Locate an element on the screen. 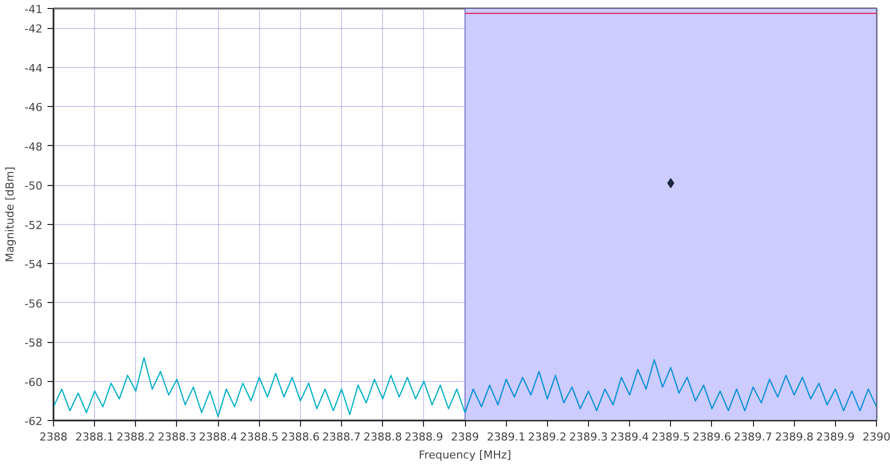 The height and width of the screenshot is (464, 890). x-tick-label: 2389.5 is located at coordinates (671, 437).